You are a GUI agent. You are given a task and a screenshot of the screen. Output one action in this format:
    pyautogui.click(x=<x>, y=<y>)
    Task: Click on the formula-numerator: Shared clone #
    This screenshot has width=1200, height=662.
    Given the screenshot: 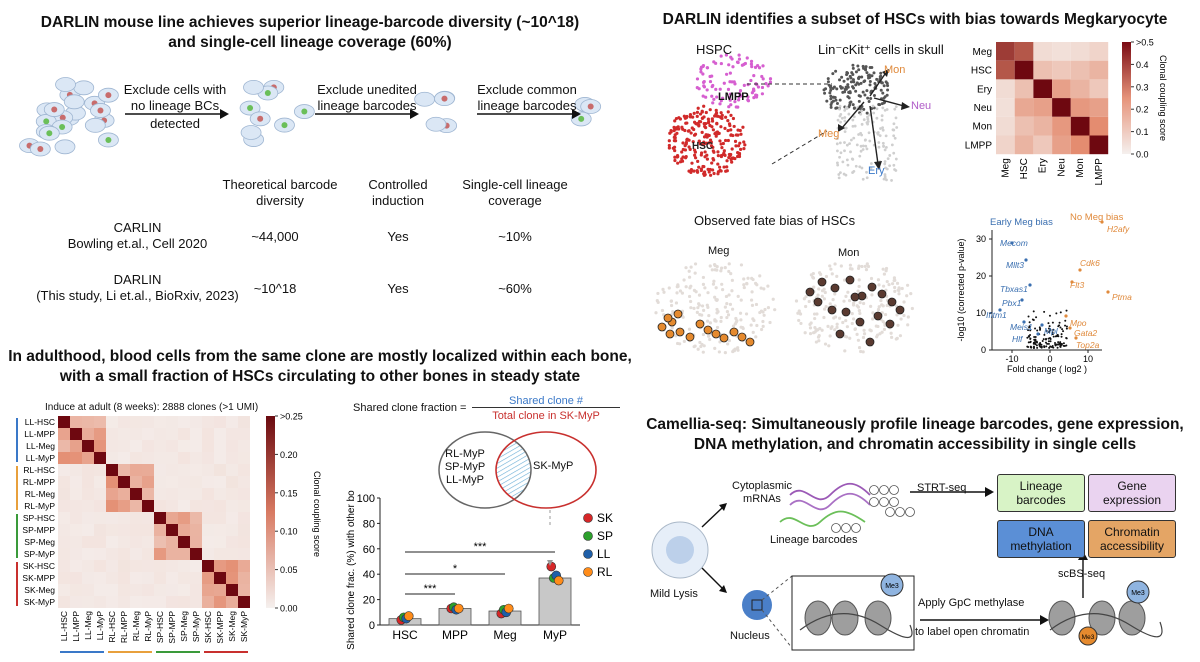 What is the action you would take?
    pyautogui.click(x=546, y=401)
    